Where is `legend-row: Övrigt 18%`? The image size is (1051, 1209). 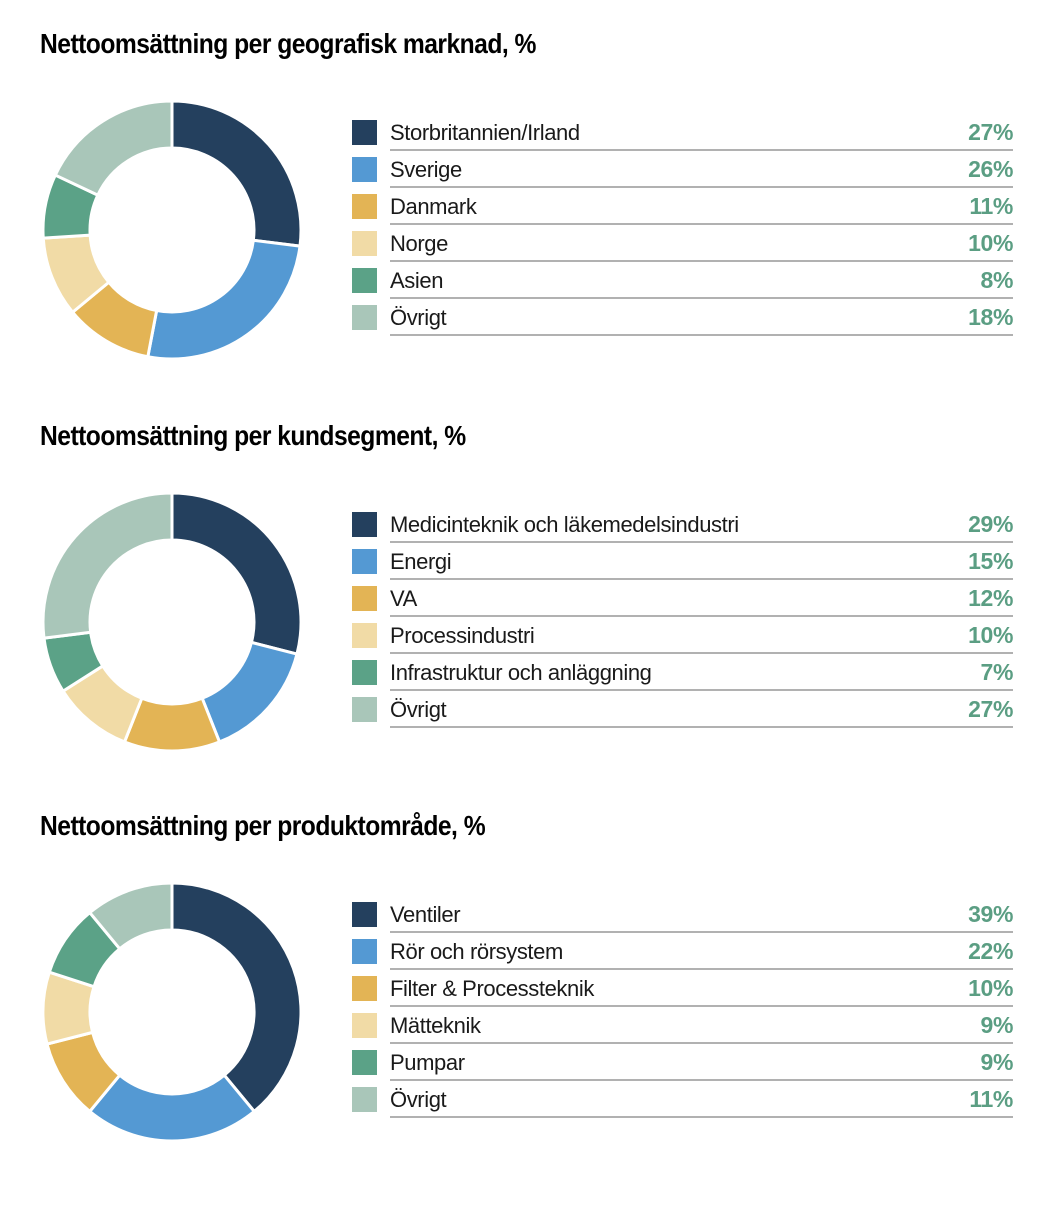
legend-row: Övrigt 18% is located at coordinates (682, 317).